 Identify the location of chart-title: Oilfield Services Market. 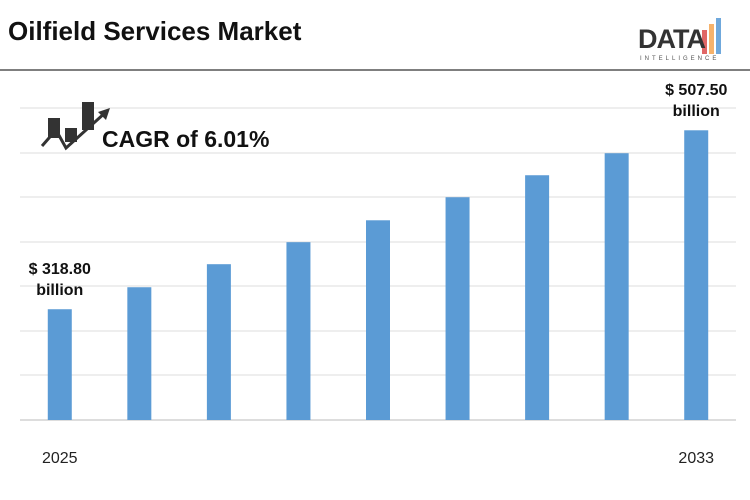
(155, 31).